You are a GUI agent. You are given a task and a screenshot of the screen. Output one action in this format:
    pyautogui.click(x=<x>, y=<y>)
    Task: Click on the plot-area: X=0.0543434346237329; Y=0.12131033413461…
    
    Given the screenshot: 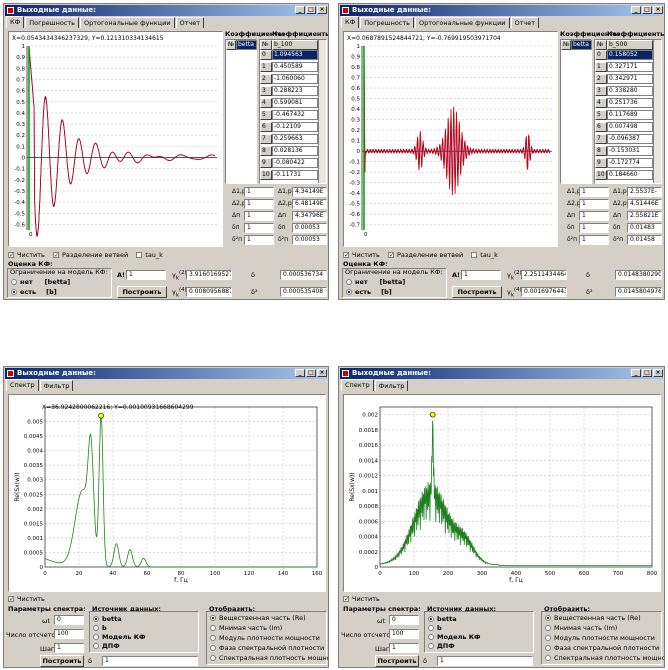 What is the action you would take?
    pyautogui.click(x=115, y=139)
    